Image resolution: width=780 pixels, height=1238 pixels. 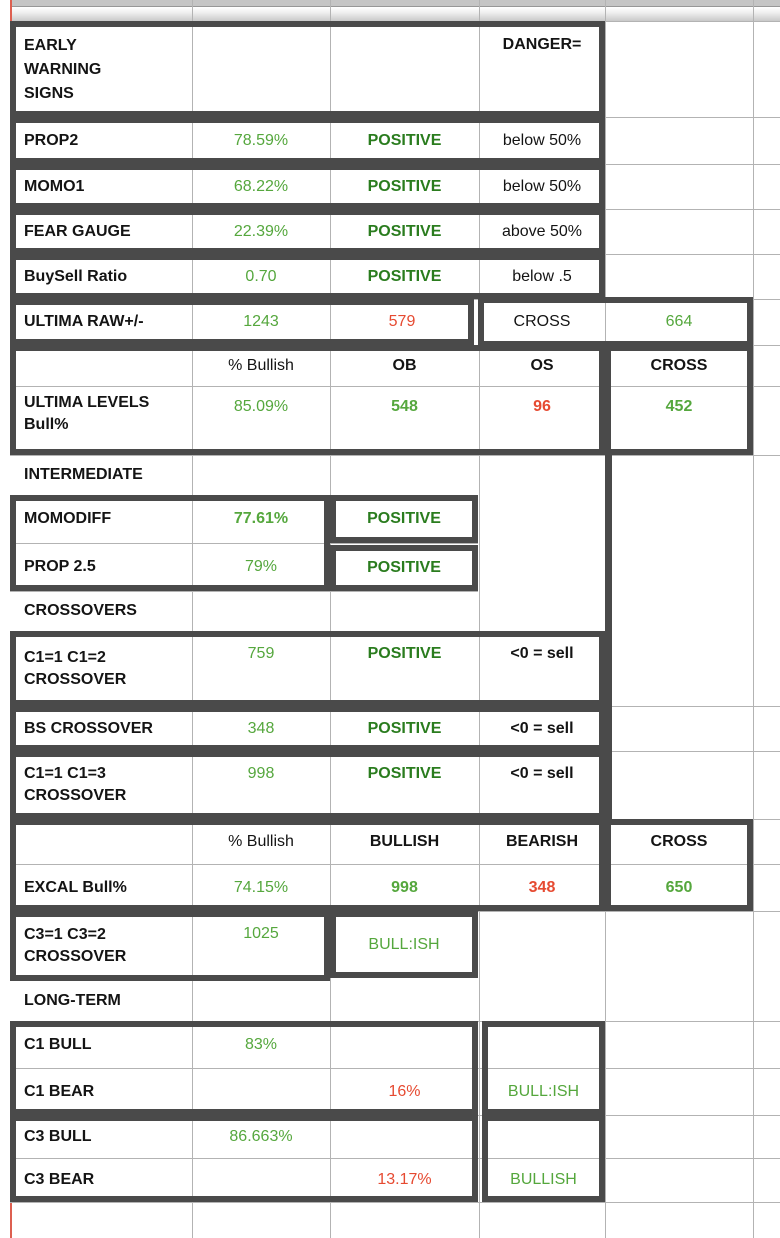 What do you see at coordinates (404, 1180) in the screenshot?
I see `cell-c3bear-value: 13.17%` at bounding box center [404, 1180].